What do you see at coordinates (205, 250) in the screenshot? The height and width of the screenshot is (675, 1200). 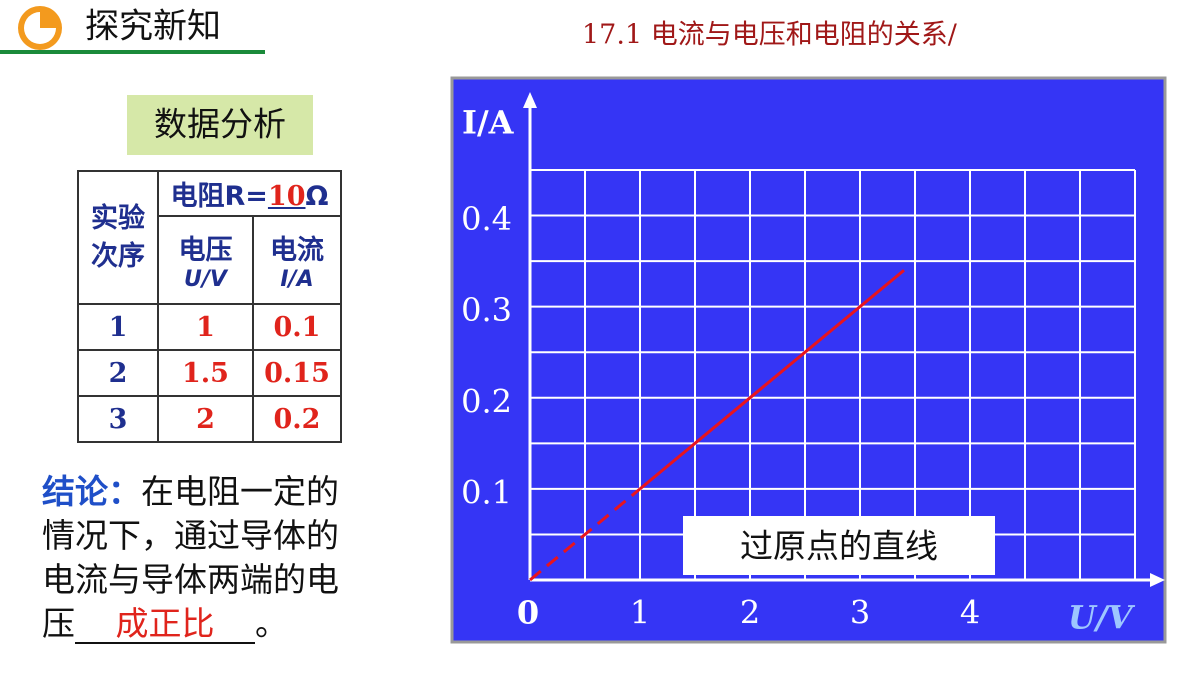 I see `voltage-header-text: 电压` at bounding box center [205, 250].